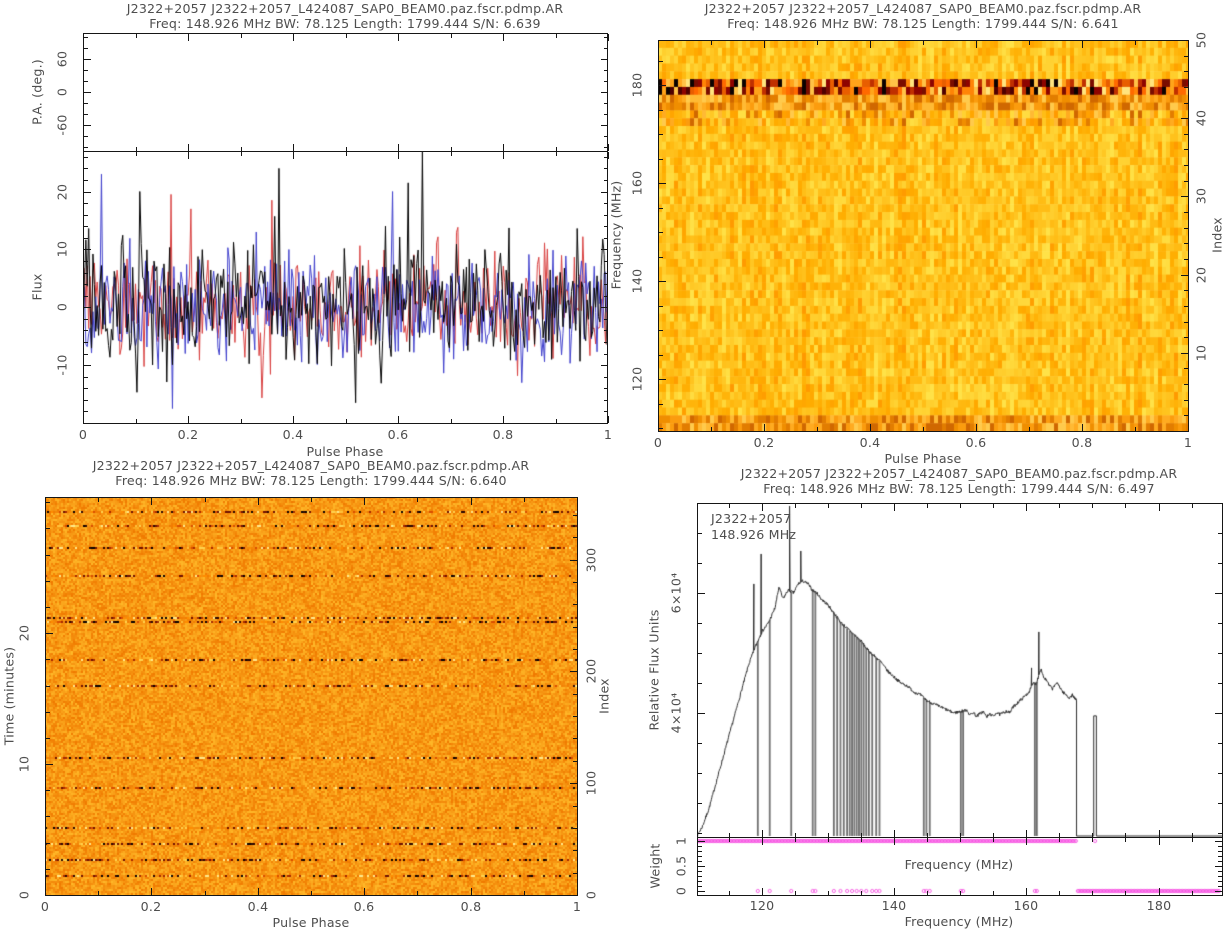  Describe the element at coordinates (62, 192) in the screenshot. I see `y-tick-label: 20` at that location.